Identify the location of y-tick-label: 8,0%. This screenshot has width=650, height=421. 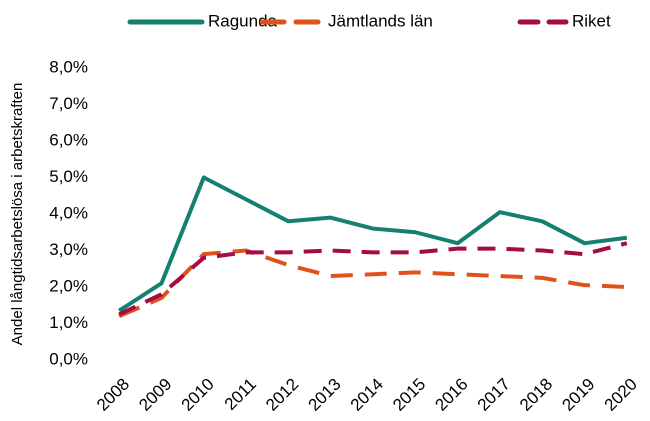
(68, 66).